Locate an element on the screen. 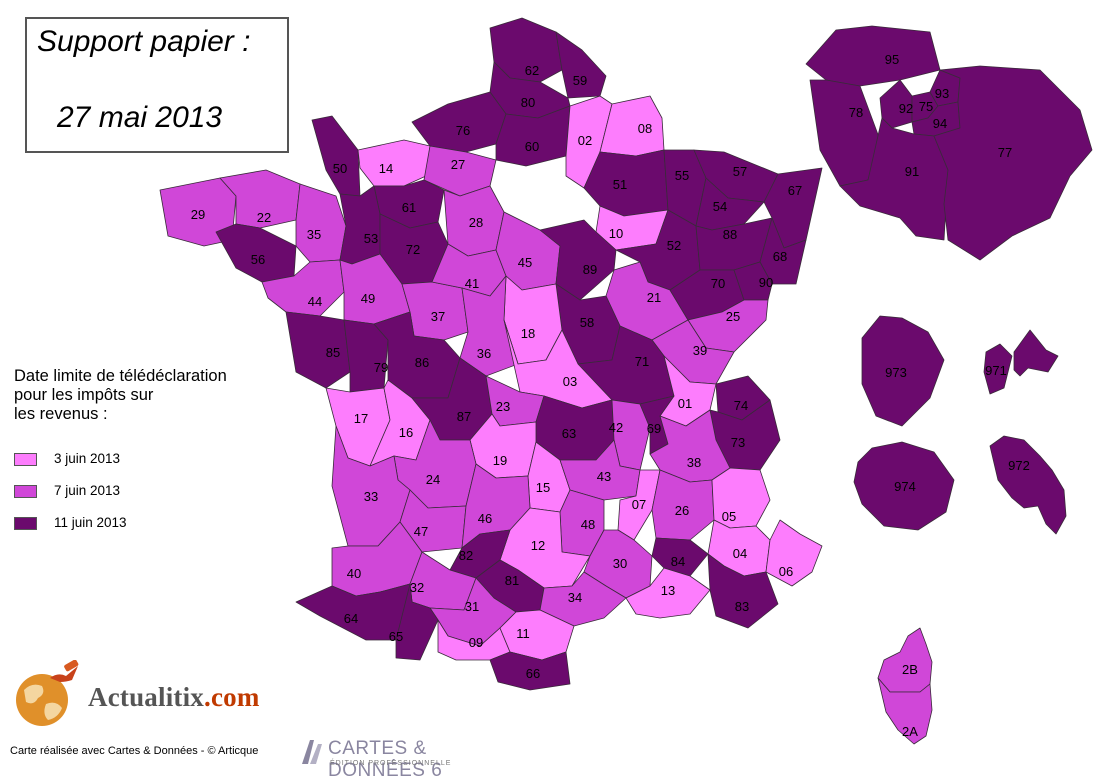 The image size is (1098, 782). dept-label-82: 82 is located at coordinates (466, 555).